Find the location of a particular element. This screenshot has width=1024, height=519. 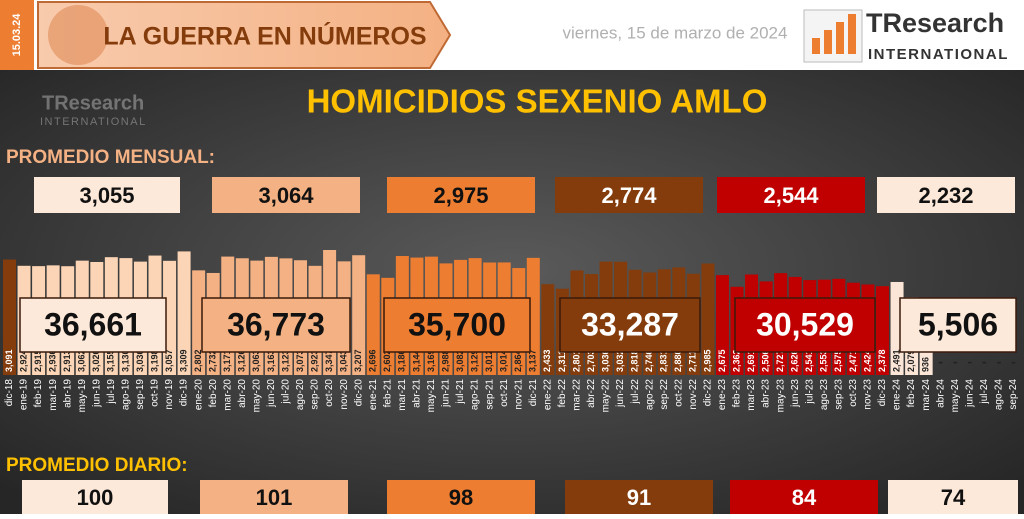

x-tick-label: mar-23 is located at coordinates (751, 395).